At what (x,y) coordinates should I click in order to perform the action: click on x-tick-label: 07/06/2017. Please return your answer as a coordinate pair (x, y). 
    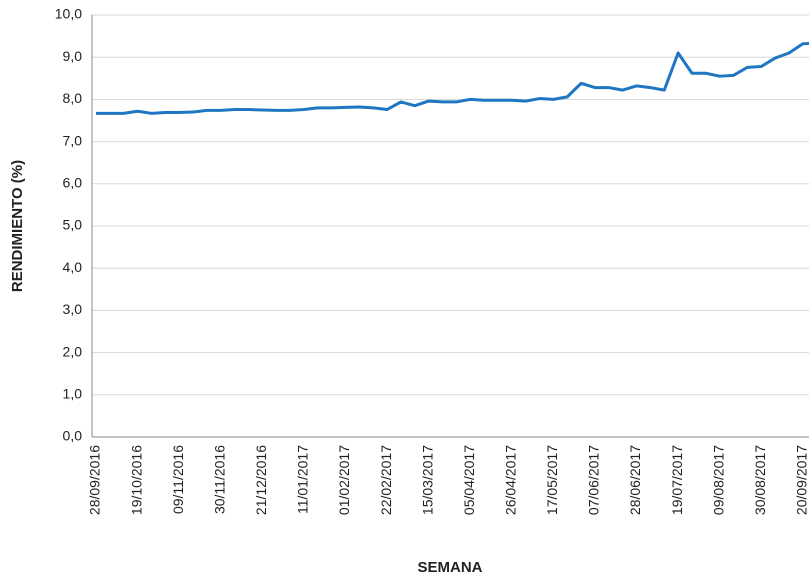
    Looking at the image, I should click on (594, 480).